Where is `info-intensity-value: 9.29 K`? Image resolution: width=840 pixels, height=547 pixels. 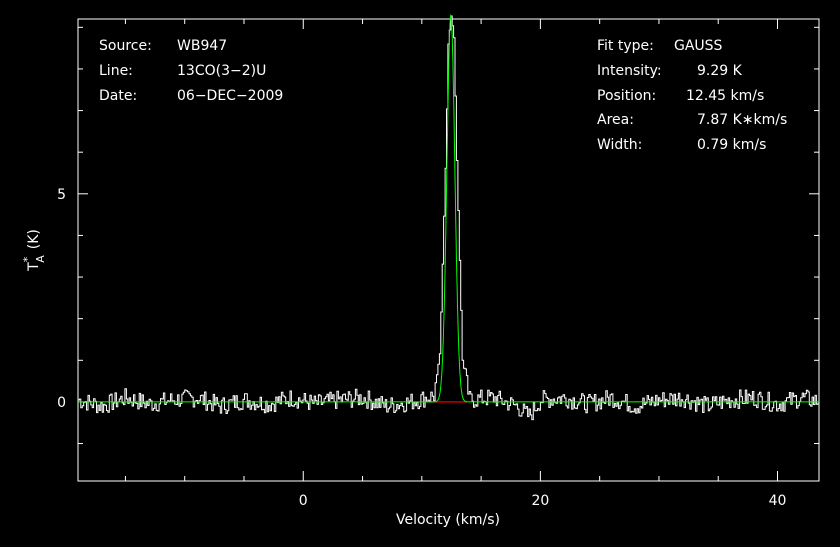
info-intensity-value: 9.29 K is located at coordinates (720, 71).